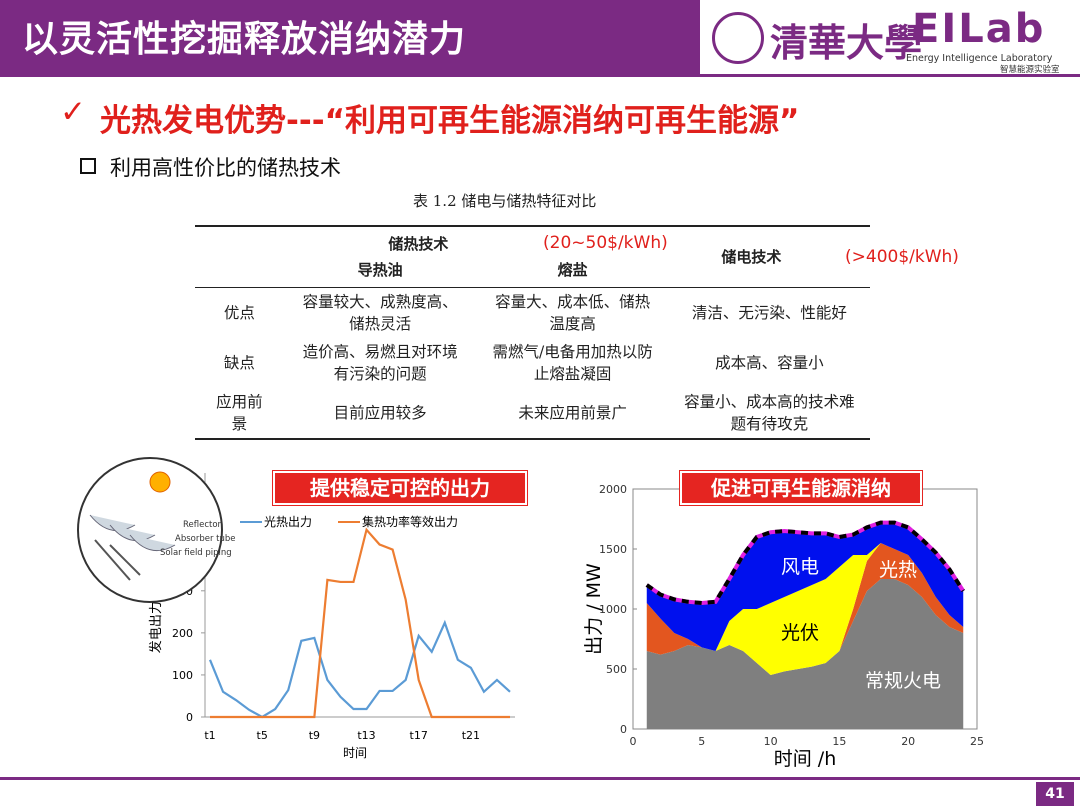 This screenshot has height=810, width=1080. I want to click on area-label: 风电, so click(800, 567).